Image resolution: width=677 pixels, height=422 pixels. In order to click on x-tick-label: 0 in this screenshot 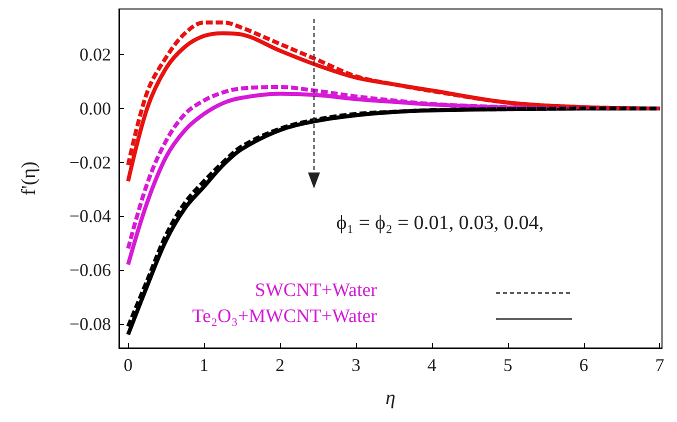, I will do `click(128, 365)`.